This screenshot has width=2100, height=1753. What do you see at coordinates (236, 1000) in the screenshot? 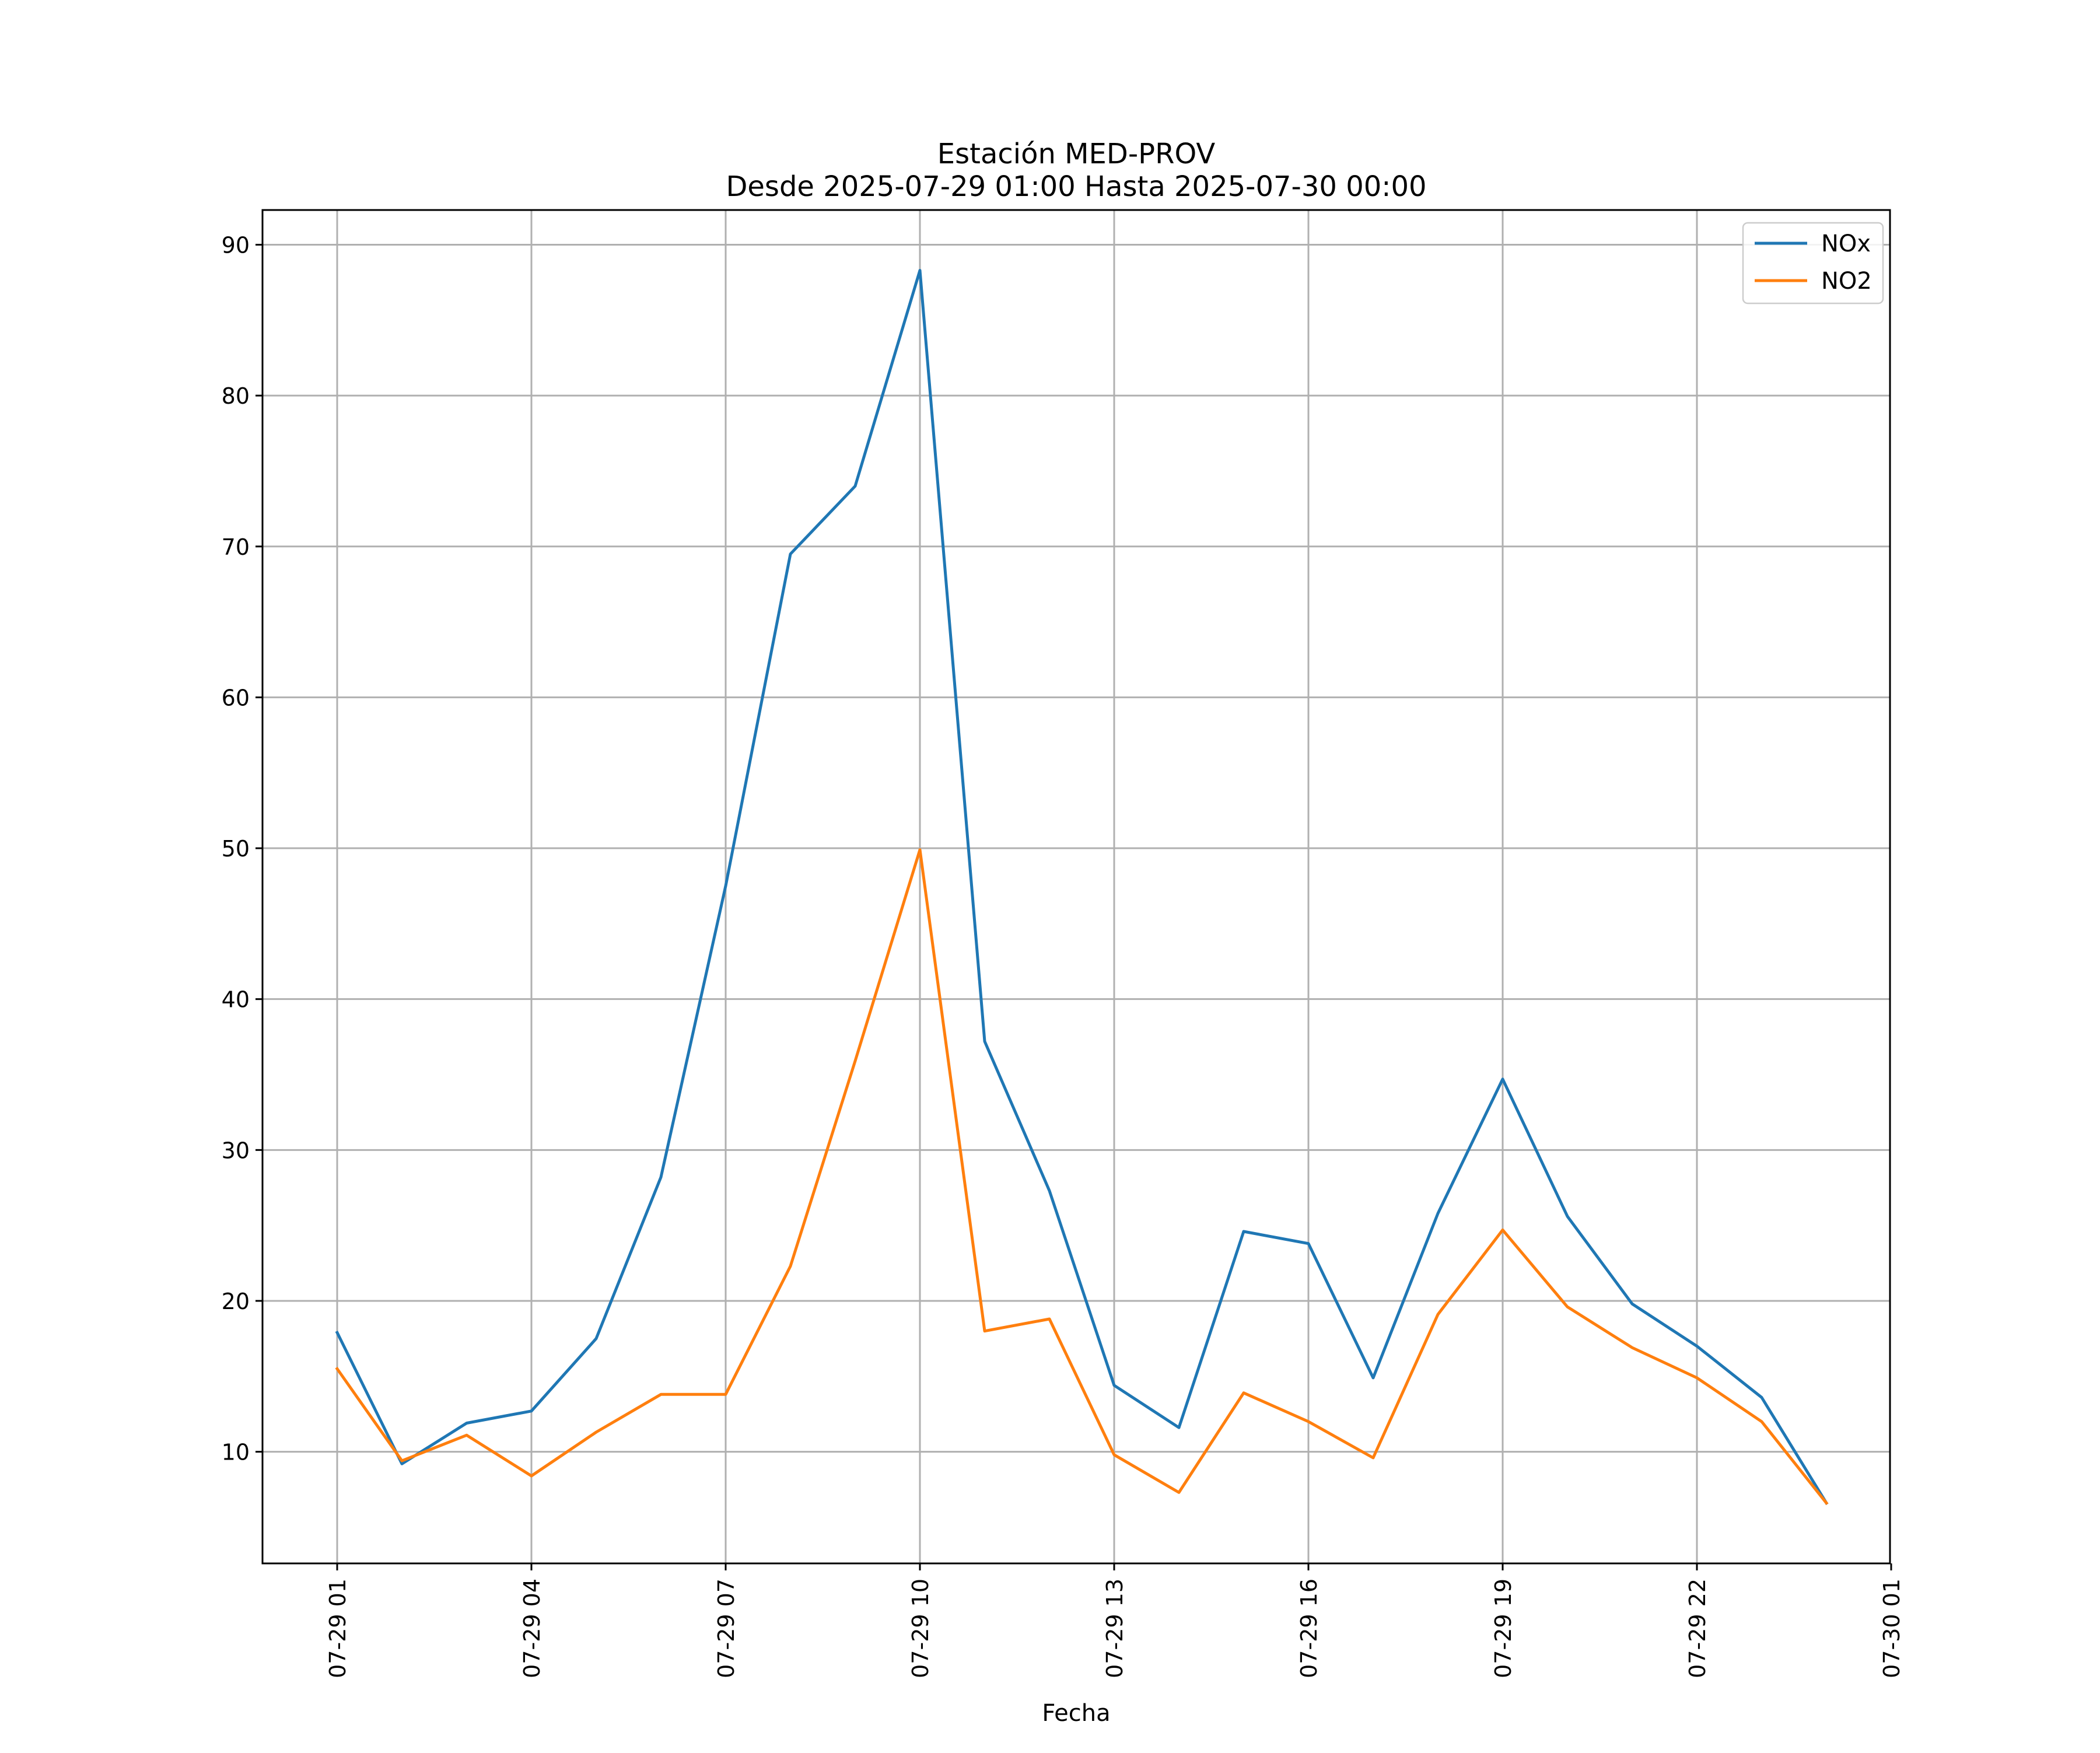
I see `y-tick-label: 40` at bounding box center [236, 1000].